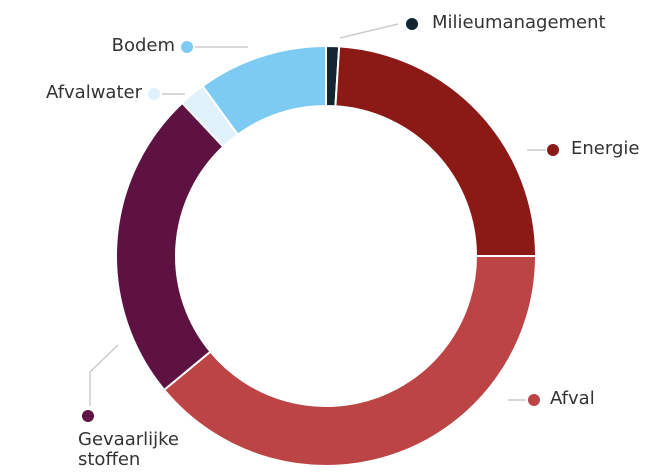 This screenshot has height=475, width=656. I want to click on segment-label: Afvalwater, so click(94, 92).